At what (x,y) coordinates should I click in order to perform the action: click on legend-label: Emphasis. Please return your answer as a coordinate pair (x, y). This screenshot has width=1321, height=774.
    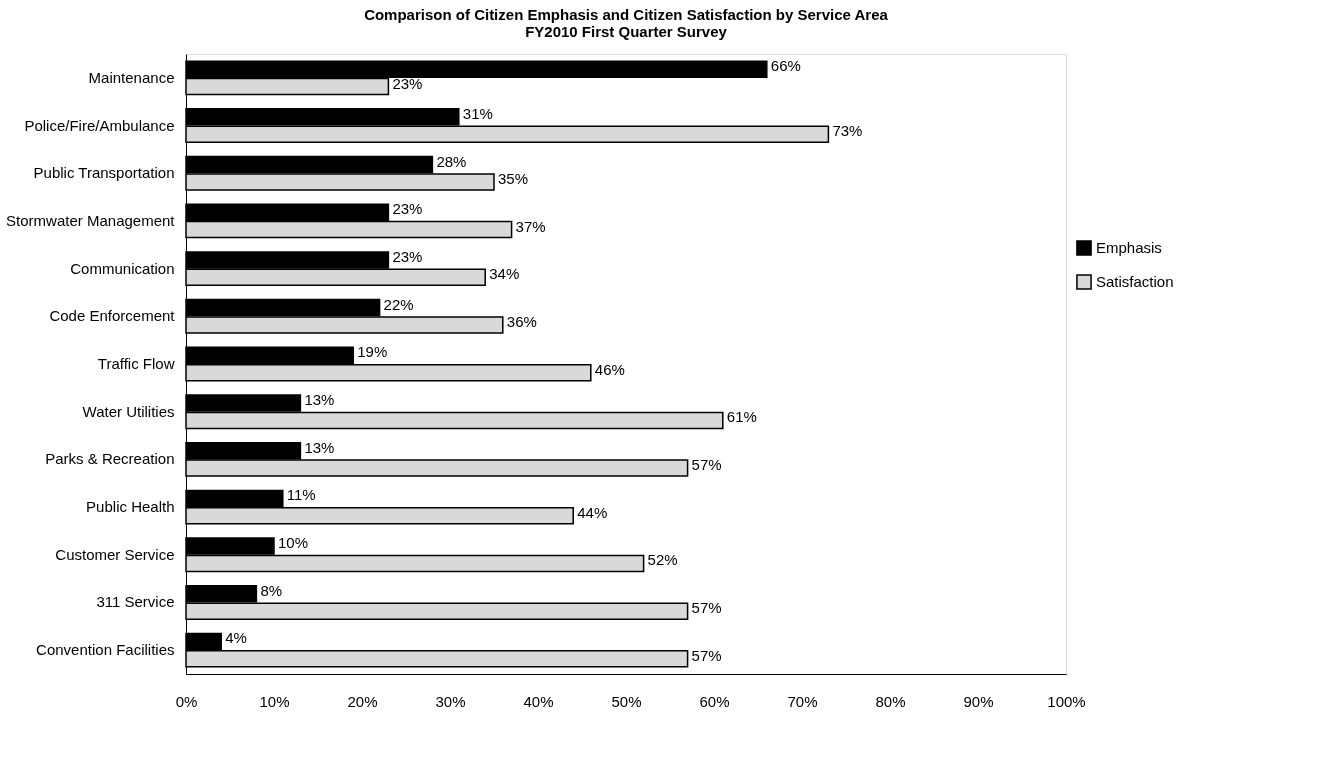
    Looking at the image, I should click on (1129, 247).